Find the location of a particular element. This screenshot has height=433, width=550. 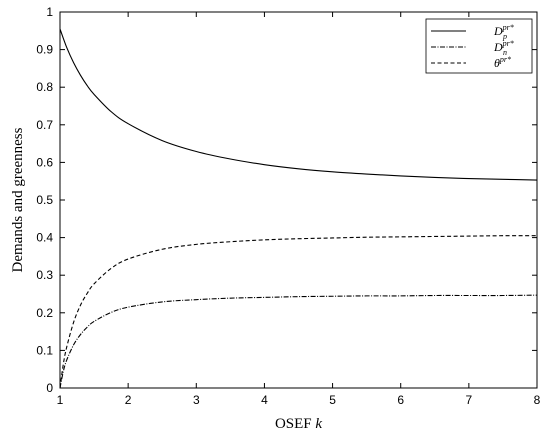

legend-entry: Dpr* p is located at coordinates (503, 32).